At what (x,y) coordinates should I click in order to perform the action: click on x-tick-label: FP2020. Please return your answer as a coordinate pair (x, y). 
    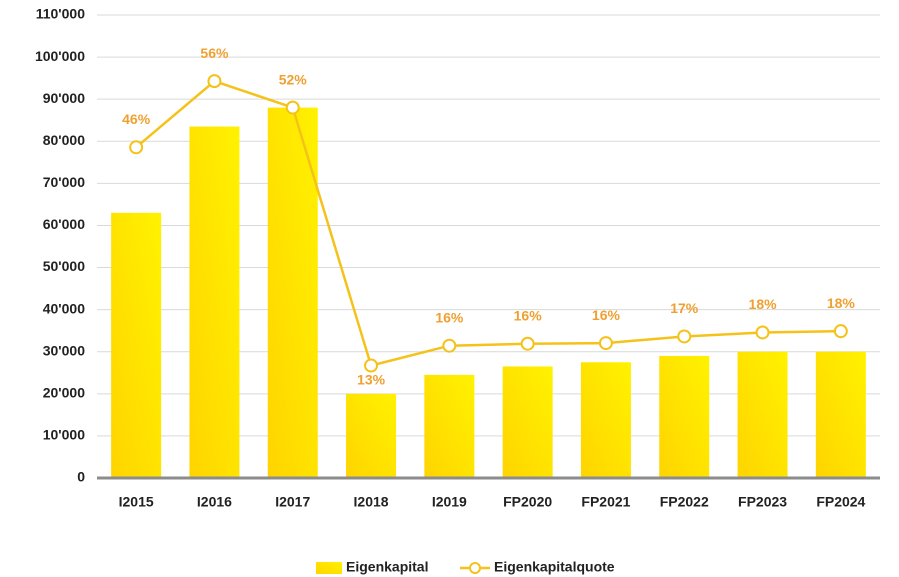
    Looking at the image, I should click on (527, 502).